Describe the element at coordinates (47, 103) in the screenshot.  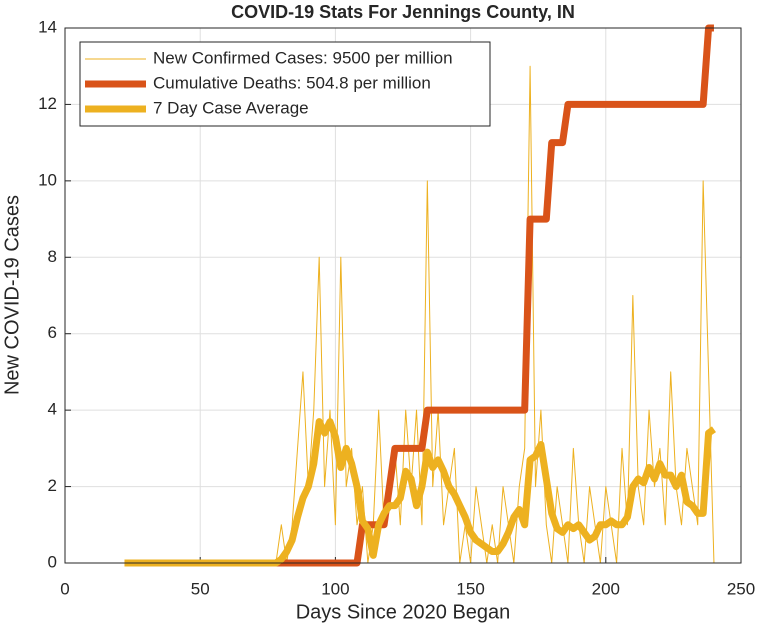
I see `y-tick-label: 12` at that location.